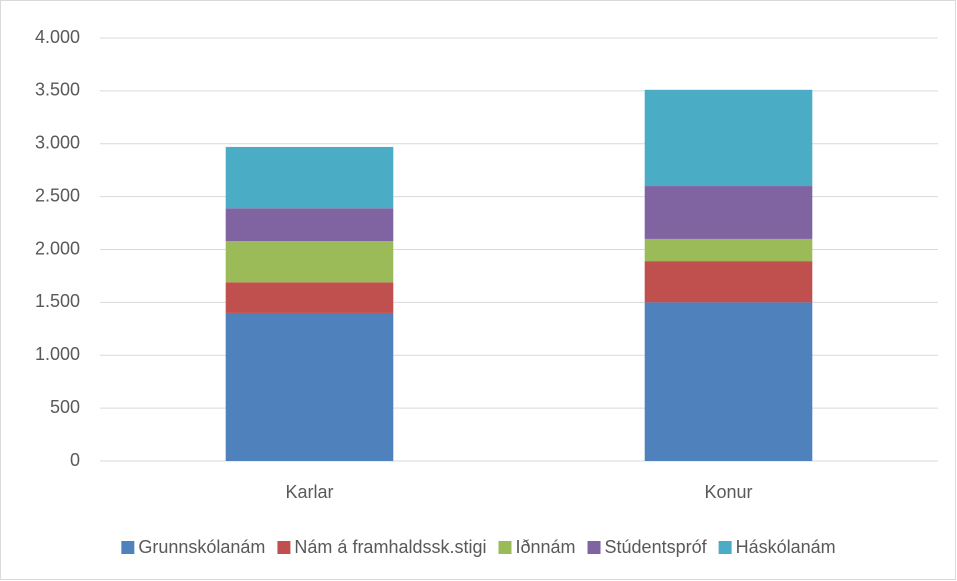 The width and height of the screenshot is (957, 581). I want to click on y-tick-label: 1.500, so click(57, 301).